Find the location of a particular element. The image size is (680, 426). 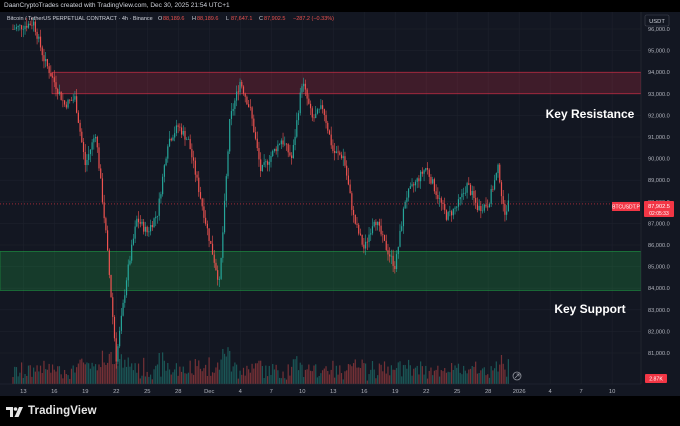

tradingview-logo: TradingView is located at coordinates (51, 411).